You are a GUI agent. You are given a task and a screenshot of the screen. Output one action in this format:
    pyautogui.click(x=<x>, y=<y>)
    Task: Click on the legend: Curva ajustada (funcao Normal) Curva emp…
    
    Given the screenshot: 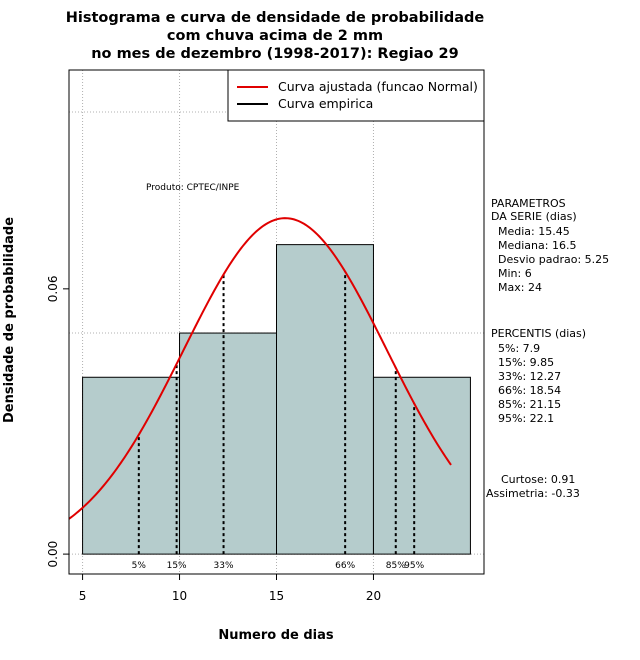 What is the action you would take?
    pyautogui.click(x=356, y=95)
    